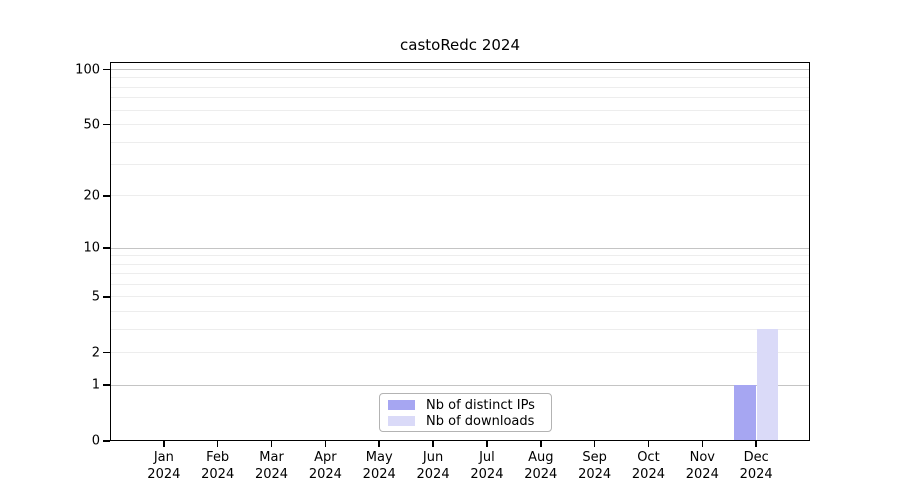  I want to click on y-tick-label: 20, so click(91, 196).